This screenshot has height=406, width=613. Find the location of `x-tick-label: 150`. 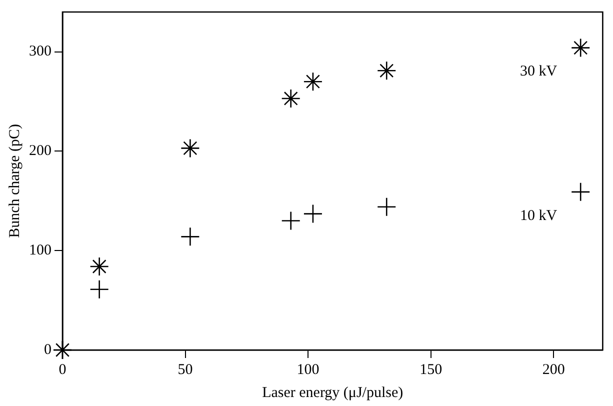

x-tick-label: 150 is located at coordinates (431, 370).